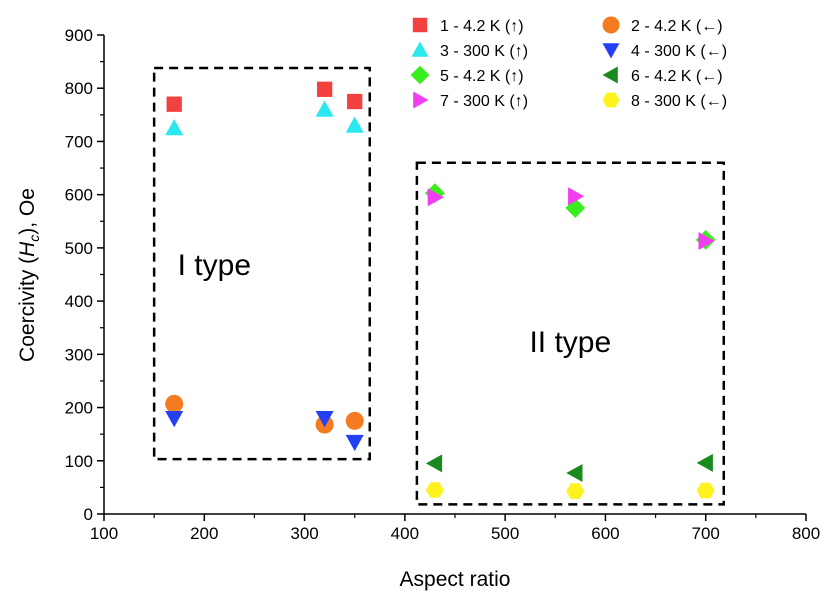 This screenshot has width=824, height=594. Describe the element at coordinates (484, 101) in the screenshot. I see `legend-label-series-7: 7 - 300 K (↑)` at that location.